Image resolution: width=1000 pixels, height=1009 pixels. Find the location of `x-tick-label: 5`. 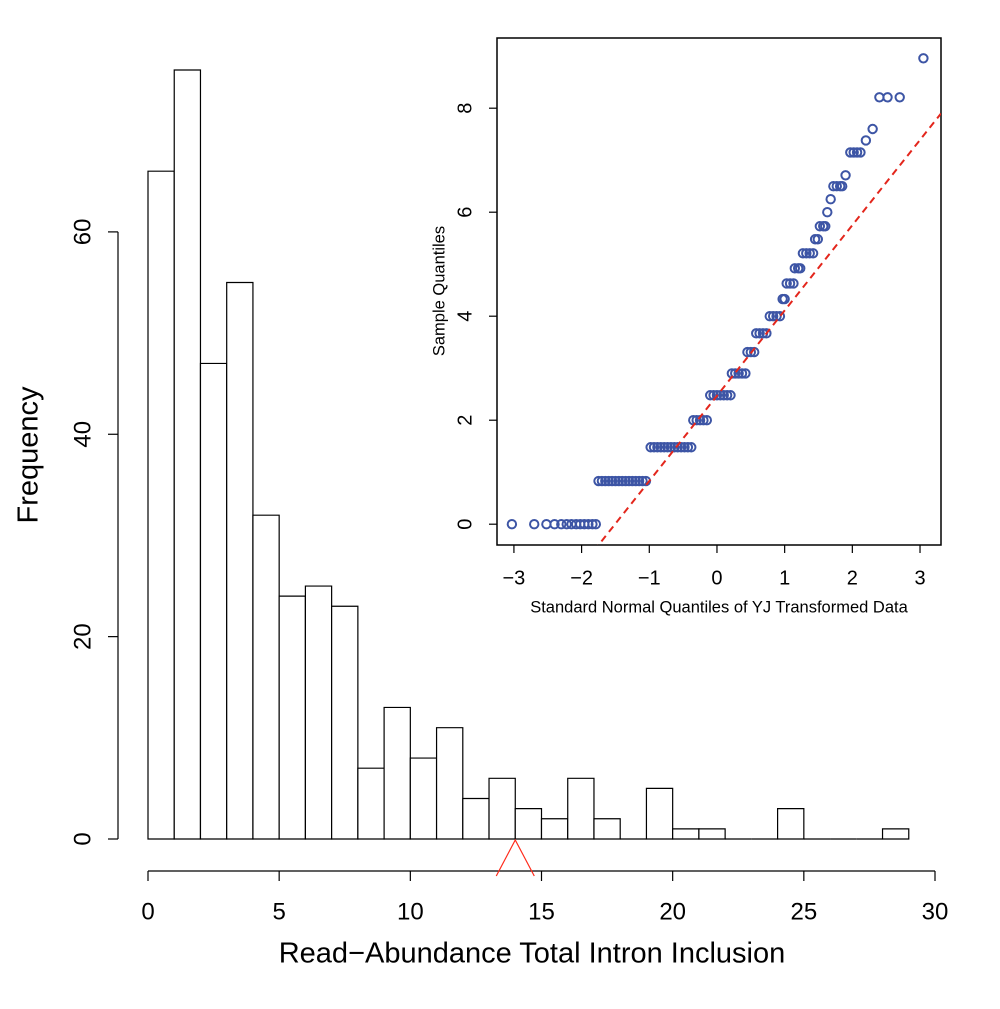

x-tick-label: 5 is located at coordinates (278, 911).